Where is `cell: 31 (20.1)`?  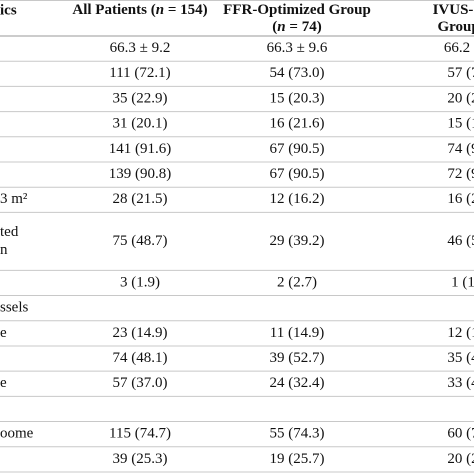 cell: 31 (20.1) is located at coordinates (140, 124).